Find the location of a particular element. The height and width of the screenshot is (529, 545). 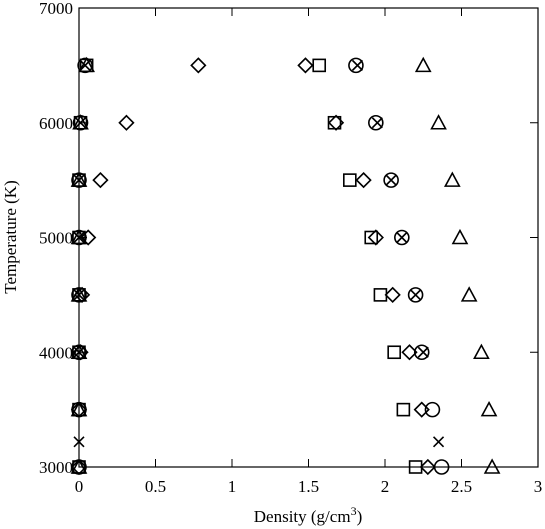

x-axis-label: Density (g/cm3) is located at coordinates (308, 515).